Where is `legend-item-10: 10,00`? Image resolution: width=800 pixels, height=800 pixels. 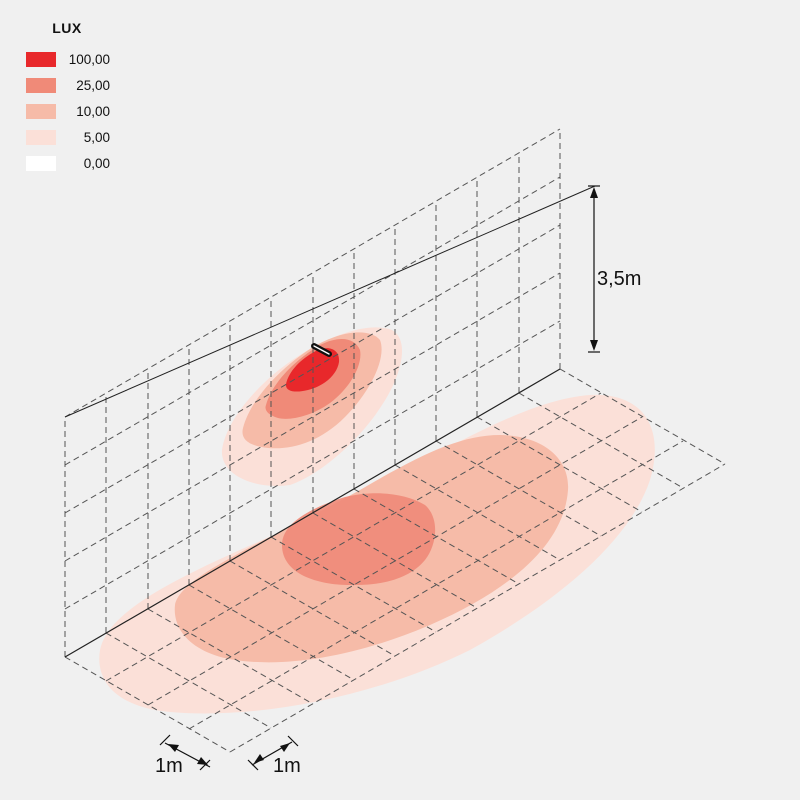
legend-item-10: 10,00 is located at coordinates (81, 111).